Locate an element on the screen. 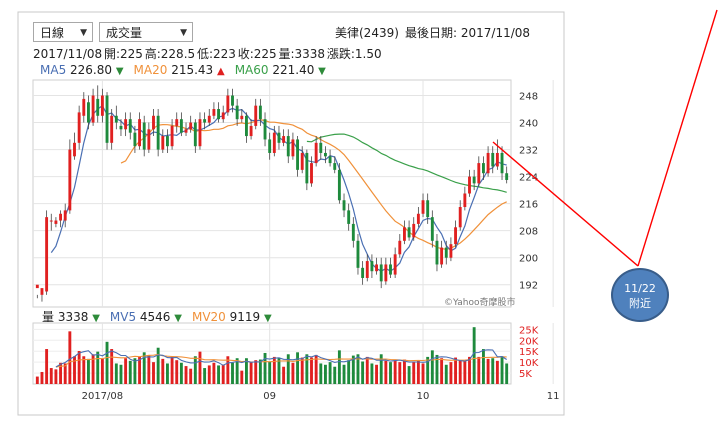 This screenshot has width=720, height=427. annotation-line1: 11/22 is located at coordinates (640, 288).